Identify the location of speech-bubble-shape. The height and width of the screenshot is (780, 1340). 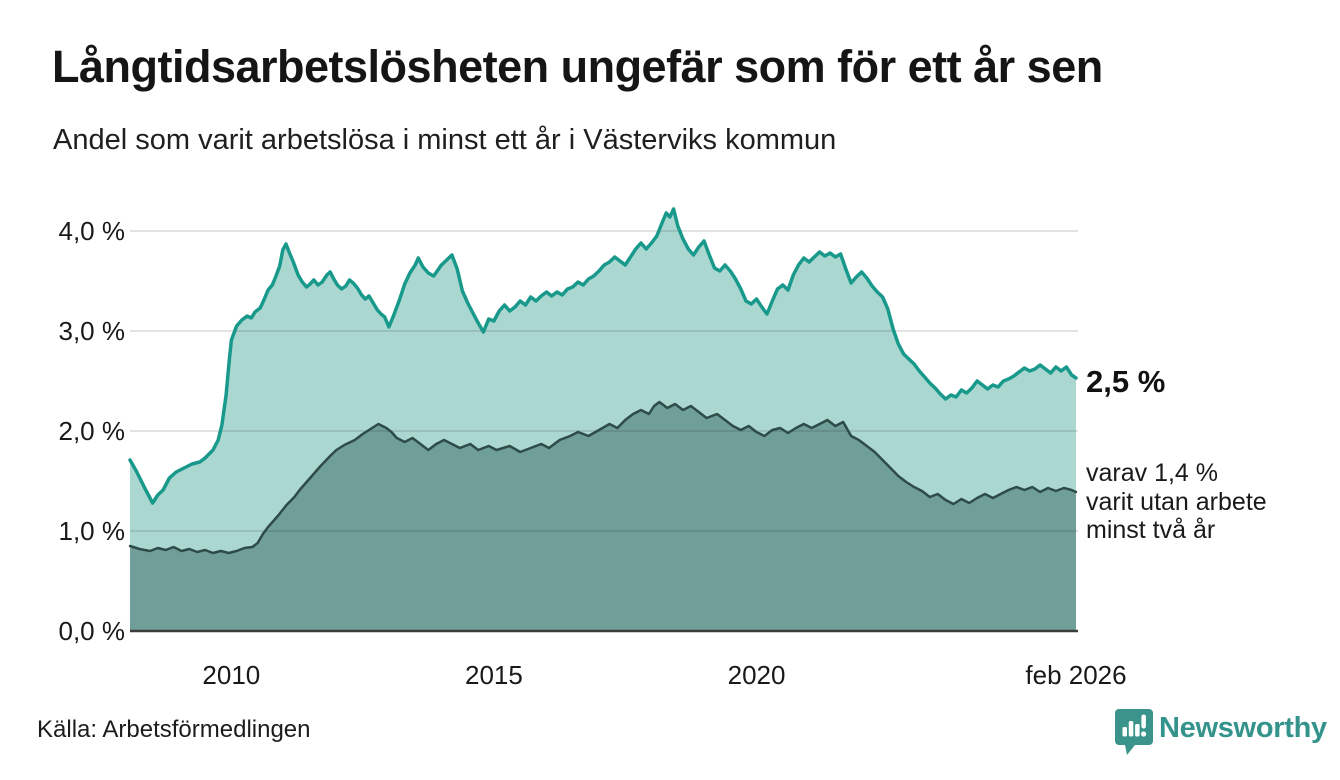
(1134, 732).